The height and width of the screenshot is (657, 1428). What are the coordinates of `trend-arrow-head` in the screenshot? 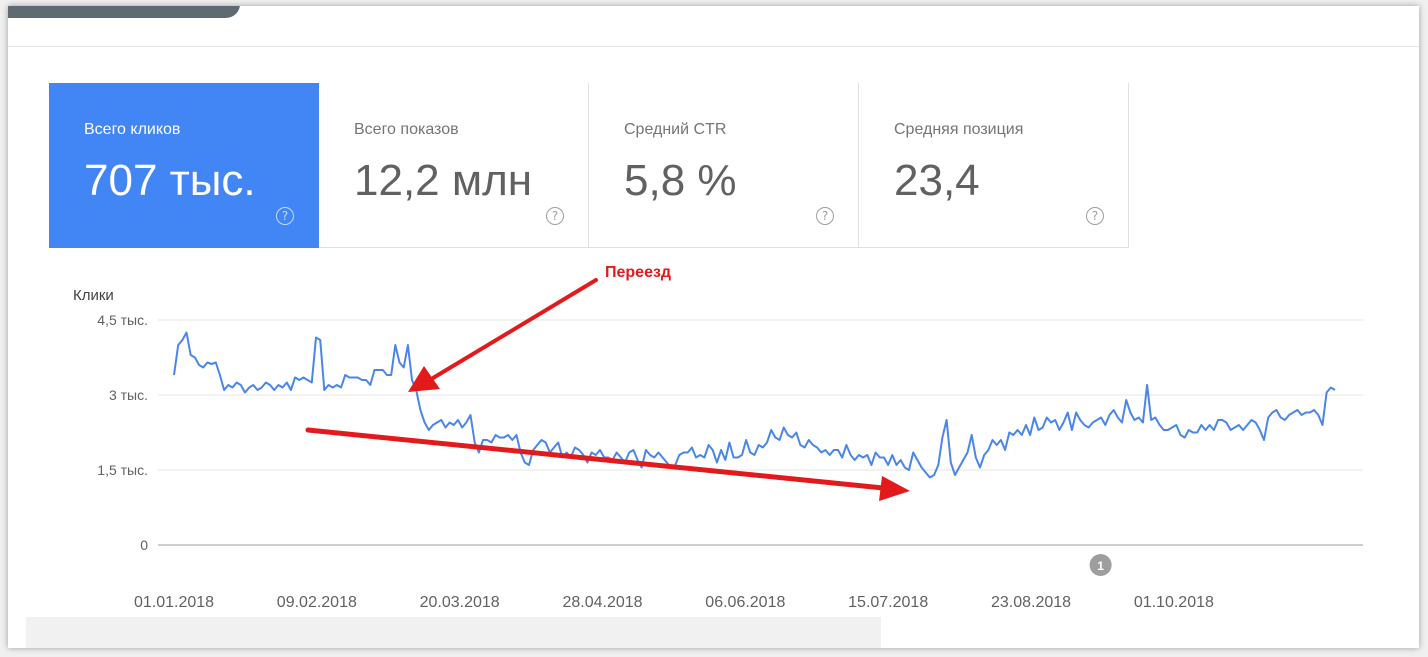 It's located at (894, 488).